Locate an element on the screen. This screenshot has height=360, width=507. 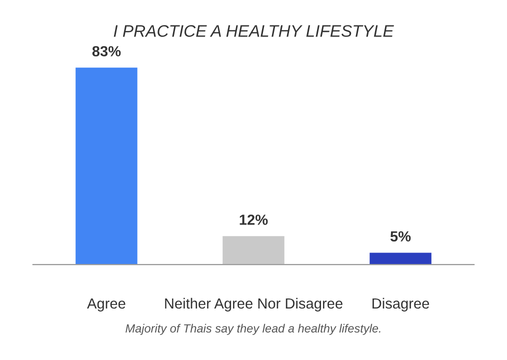
data-label: 12% is located at coordinates (254, 219).